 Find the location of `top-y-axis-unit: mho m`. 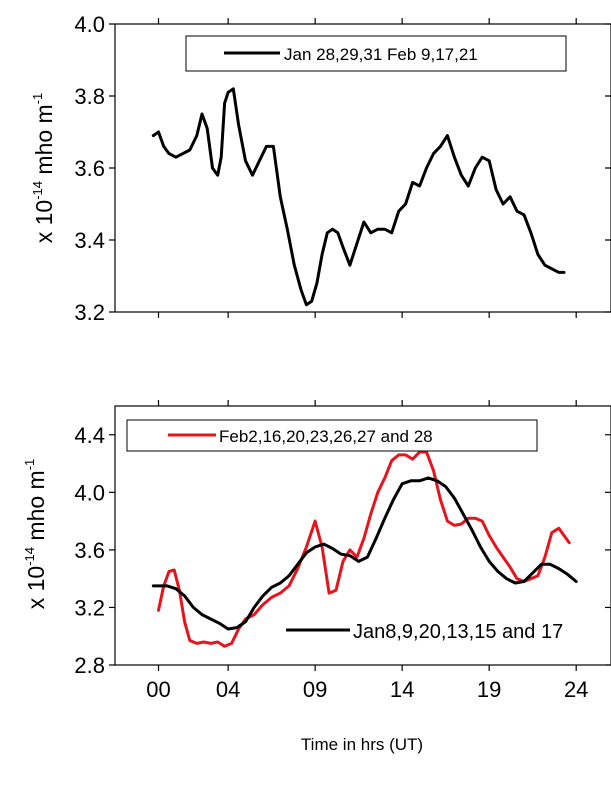

top-y-axis-unit: mho m is located at coordinates (44, 142).